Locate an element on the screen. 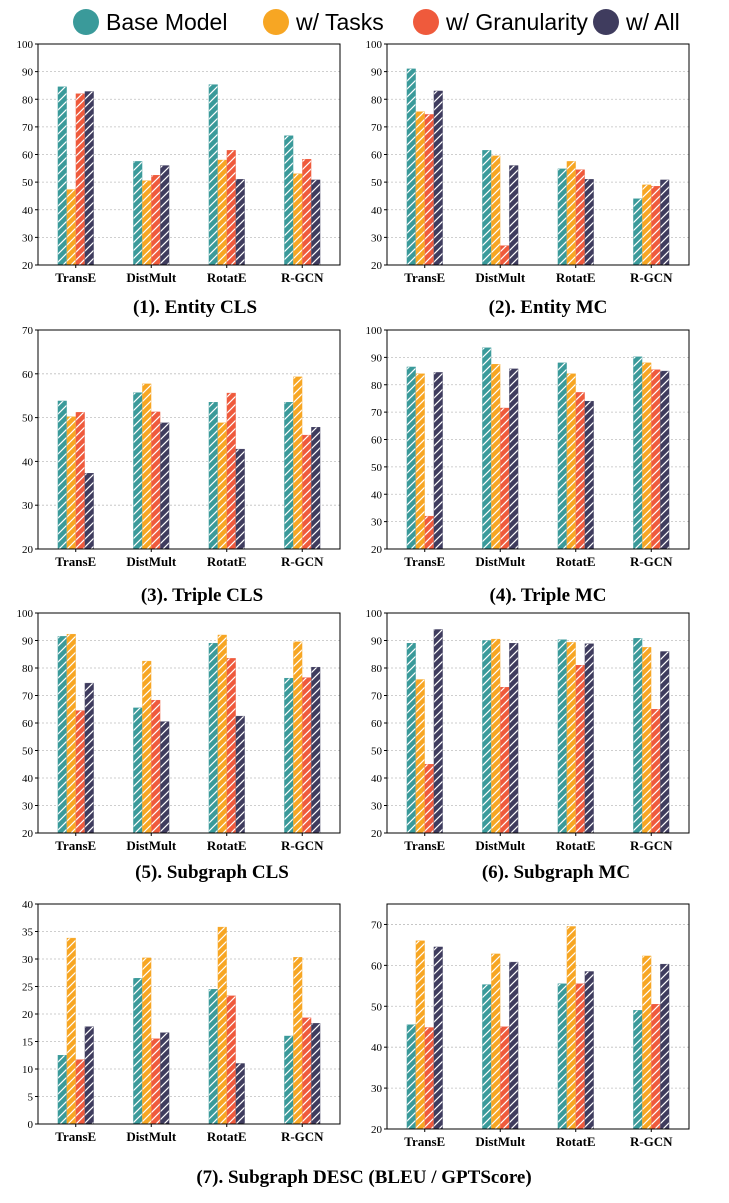 The width and height of the screenshot is (729, 1203). y-tick-label: 80 is located at coordinates (377, 100).